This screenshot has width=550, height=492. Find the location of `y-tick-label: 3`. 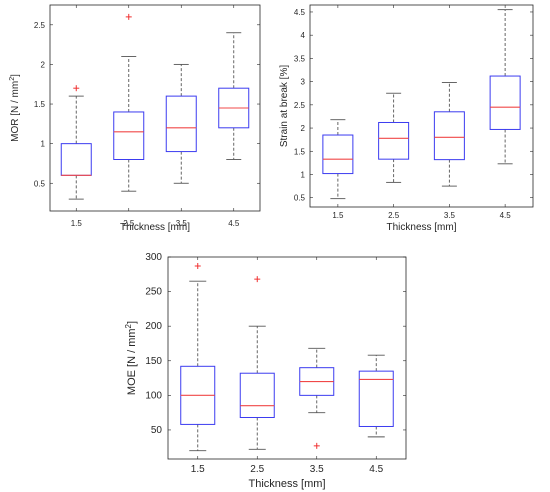

y-tick-label: 3 is located at coordinates (303, 82).